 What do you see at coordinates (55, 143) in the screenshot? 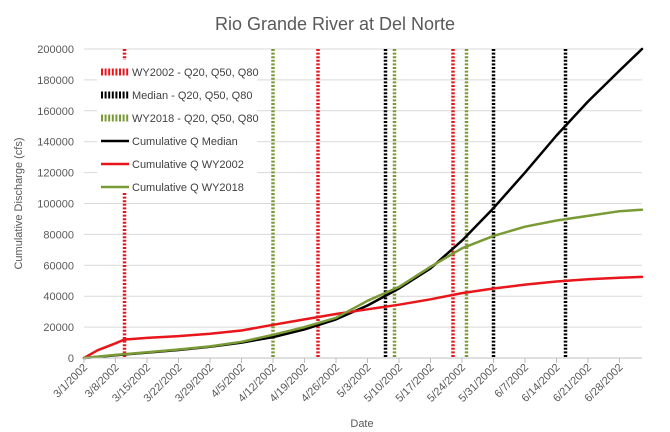
I see `y-tick-label: 140000` at bounding box center [55, 143].